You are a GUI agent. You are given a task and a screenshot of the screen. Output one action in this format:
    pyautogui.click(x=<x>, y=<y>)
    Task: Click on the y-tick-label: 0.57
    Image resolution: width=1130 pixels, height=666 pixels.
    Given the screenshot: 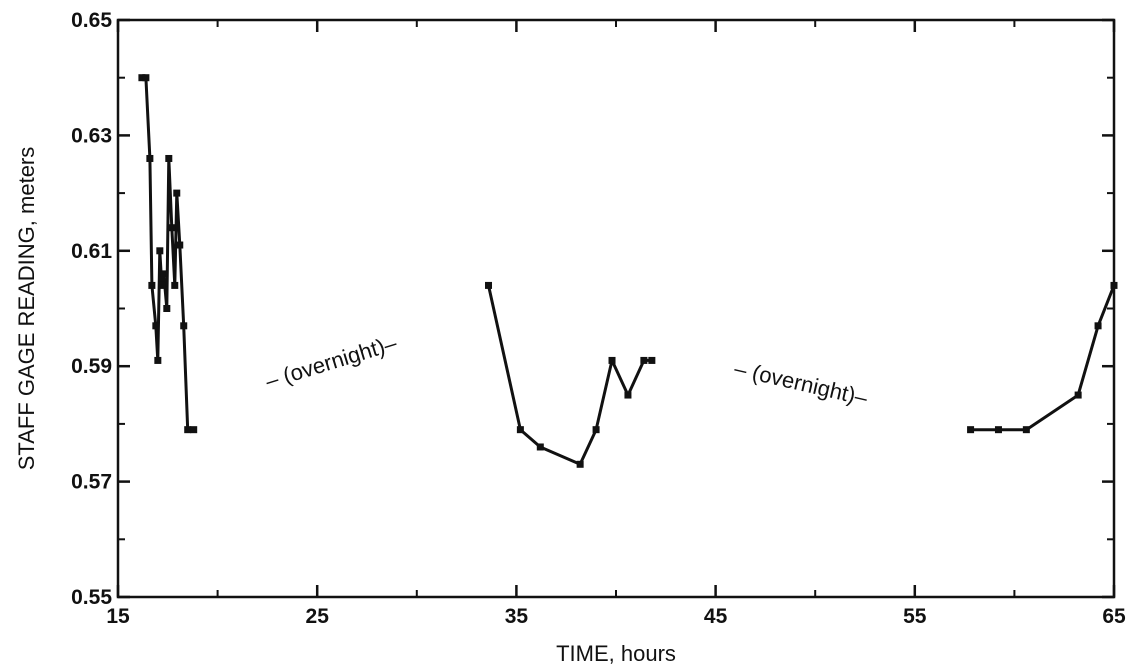 What is the action you would take?
    pyautogui.click(x=91, y=482)
    